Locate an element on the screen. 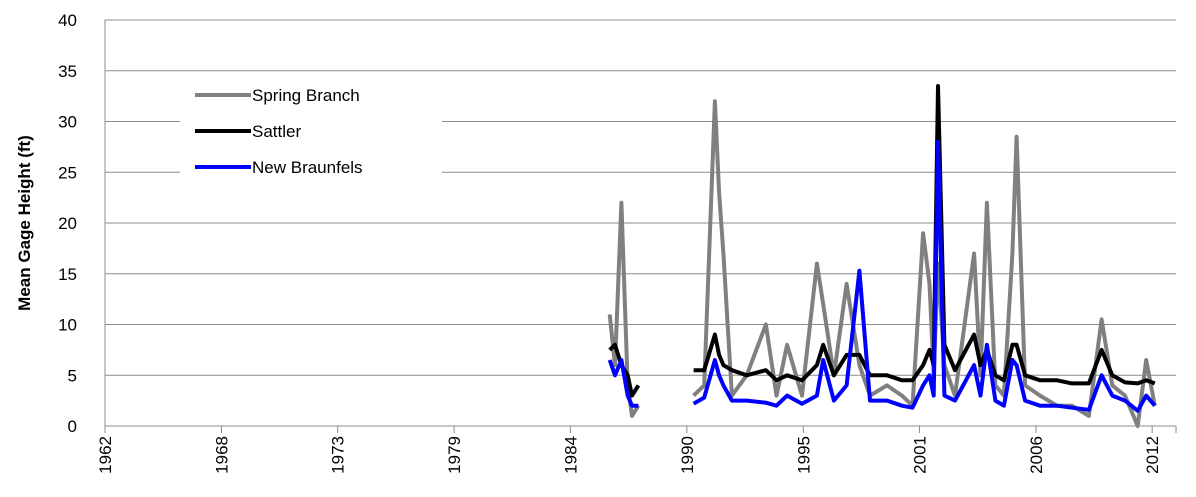 This screenshot has height=497, width=1196. y-tick-label: 5 is located at coordinates (72, 375).